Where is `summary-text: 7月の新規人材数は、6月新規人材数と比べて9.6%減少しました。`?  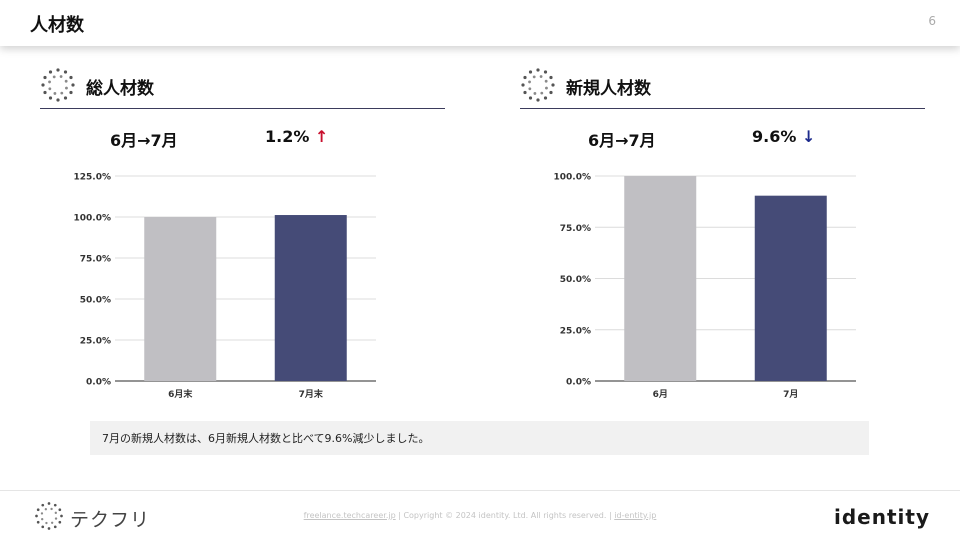
summary-text: 7月の新規人材数は、6月新規人材数と比べて9.6%減少しました。 is located at coordinates (266, 438).